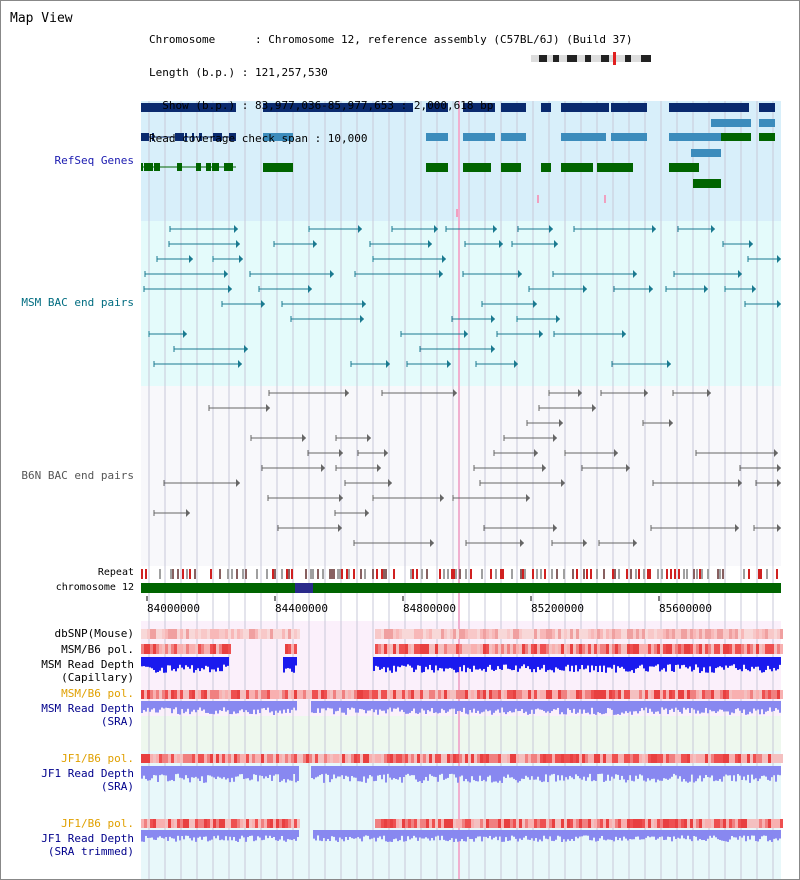 Image resolution: width=800 pixels, height=880 pixels. I want to click on jf1-b6-pol-label: JF1/B6 pol., so click(97, 758).